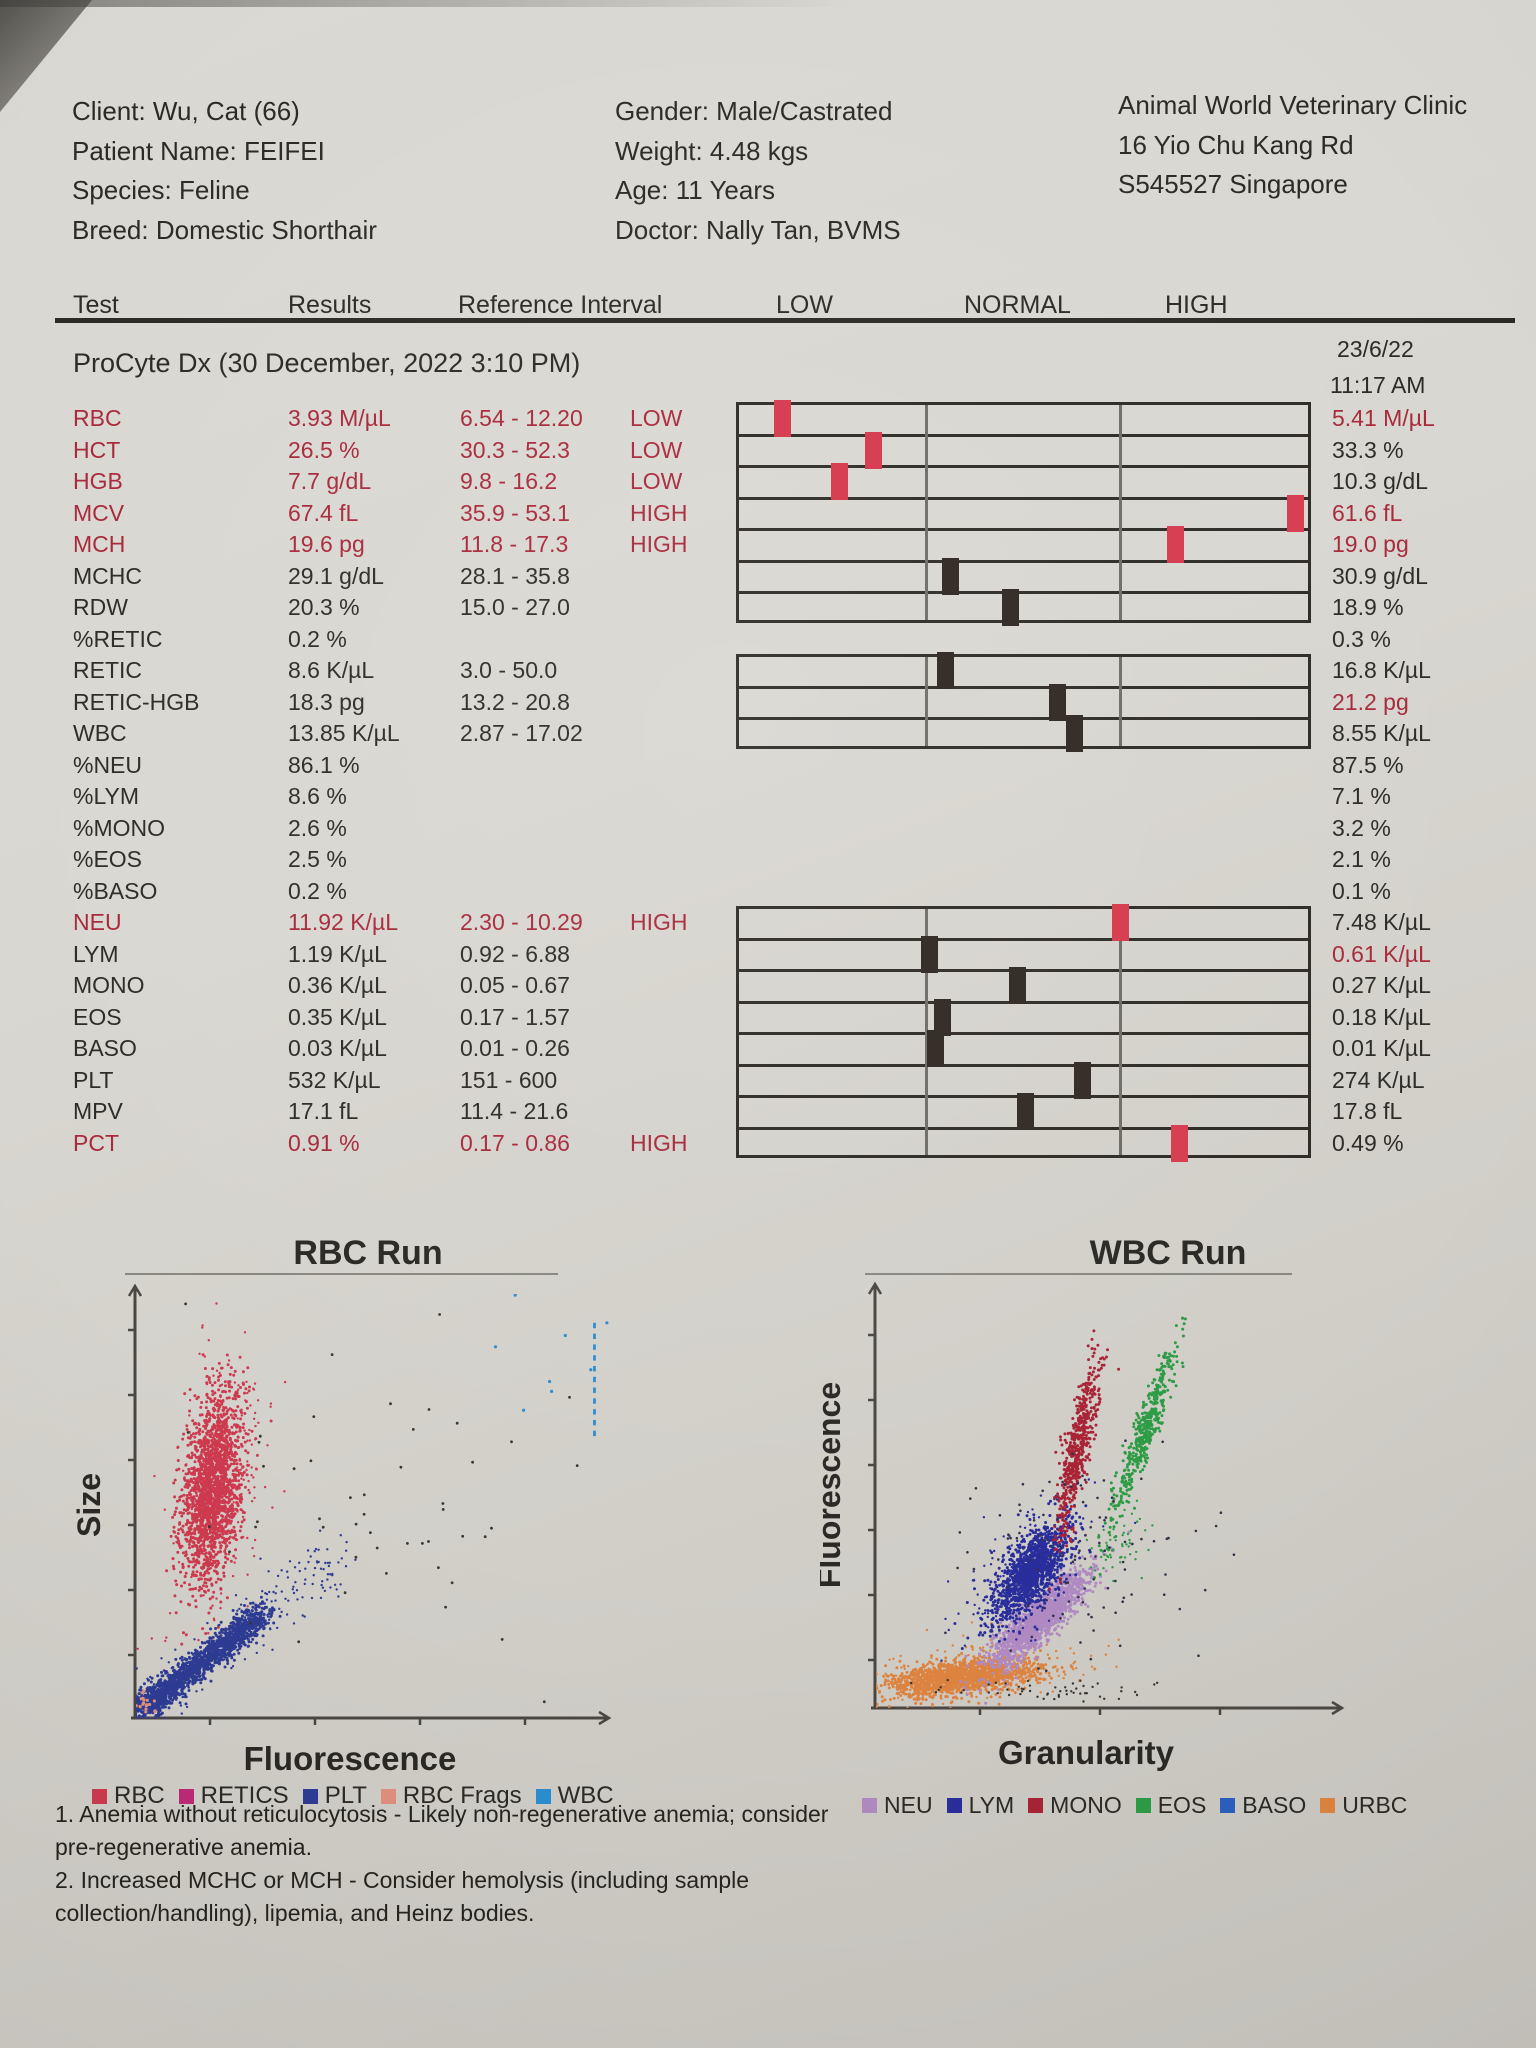 This screenshot has width=1536, height=2048. Describe the element at coordinates (785, 320) in the screenshot. I see `table-header-rule` at that location.